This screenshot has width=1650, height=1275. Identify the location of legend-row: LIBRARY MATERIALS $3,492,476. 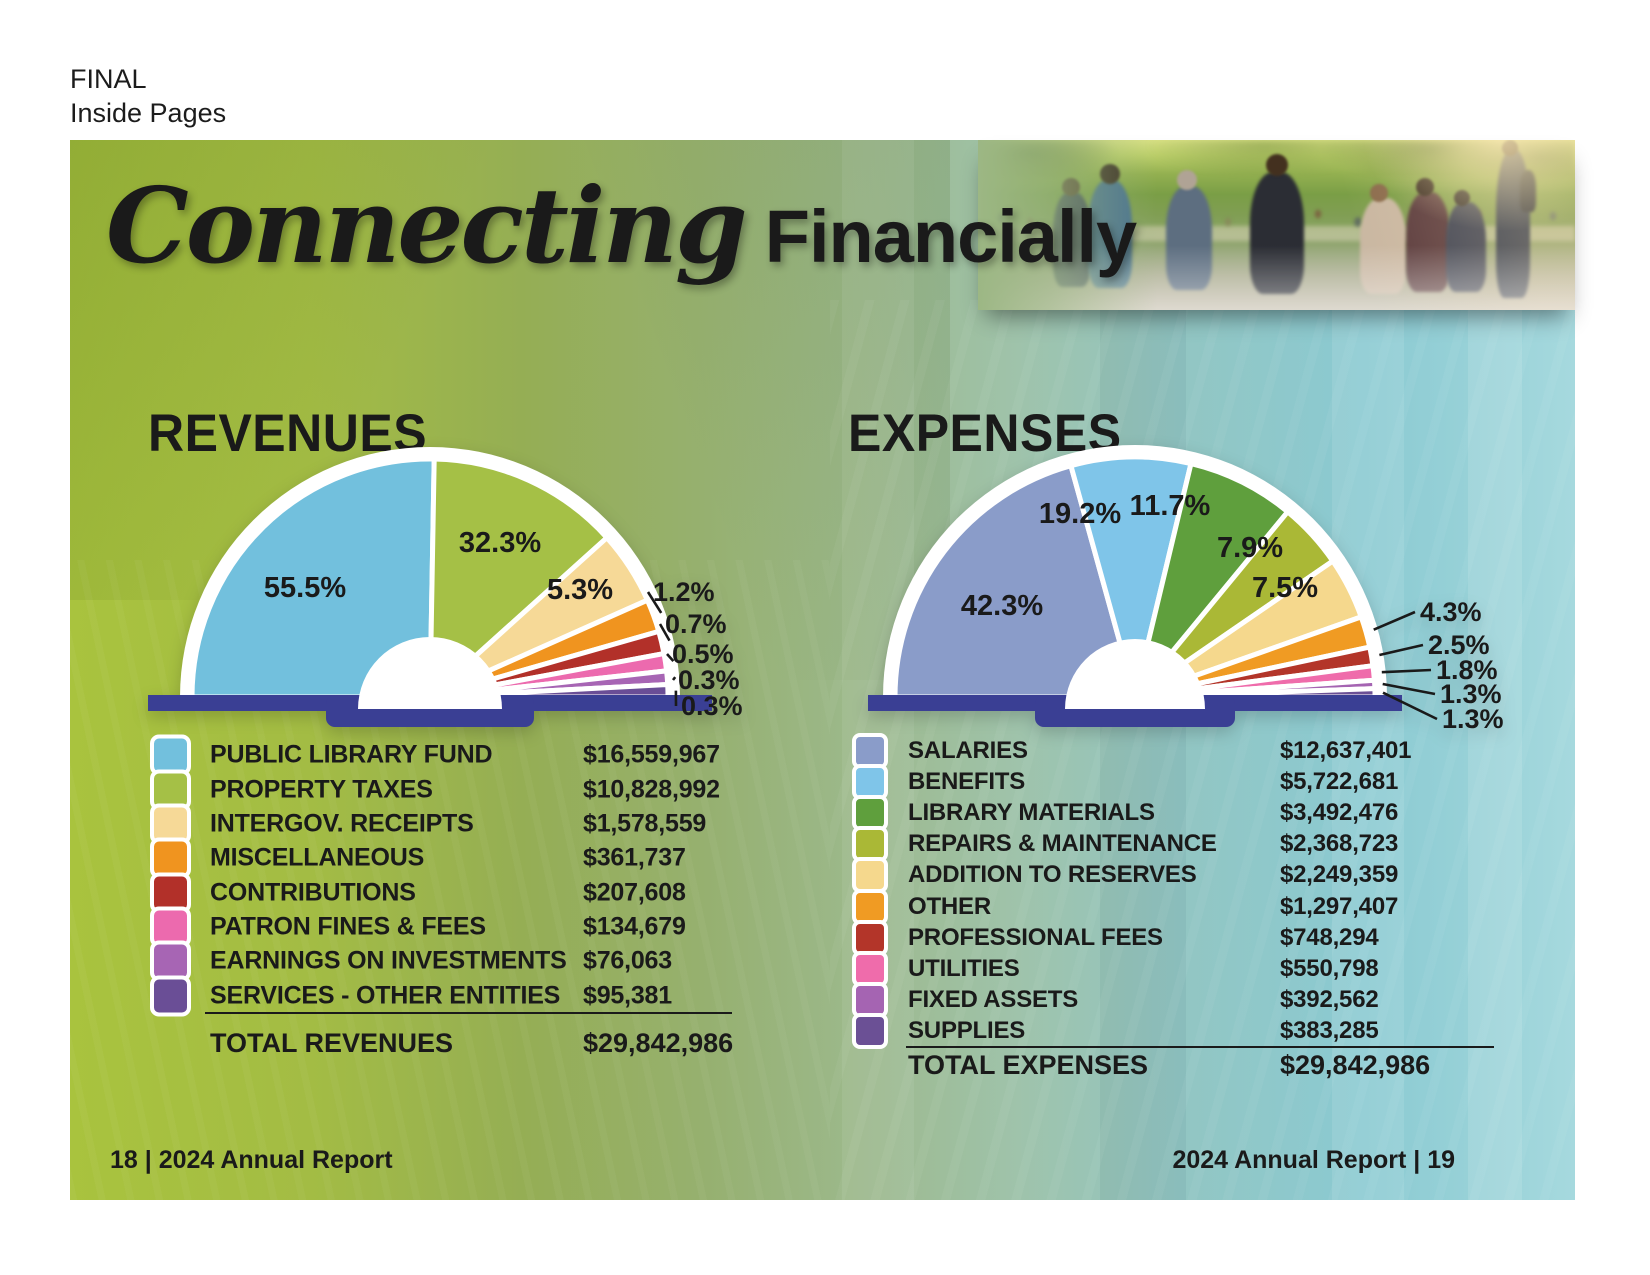
(1176, 812).